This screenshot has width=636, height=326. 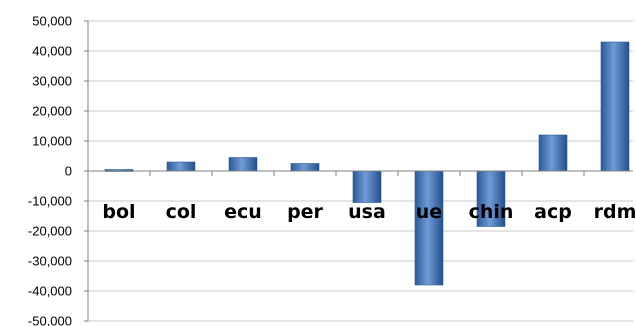 I want to click on category-label-ecu: ecu, so click(x=243, y=212).